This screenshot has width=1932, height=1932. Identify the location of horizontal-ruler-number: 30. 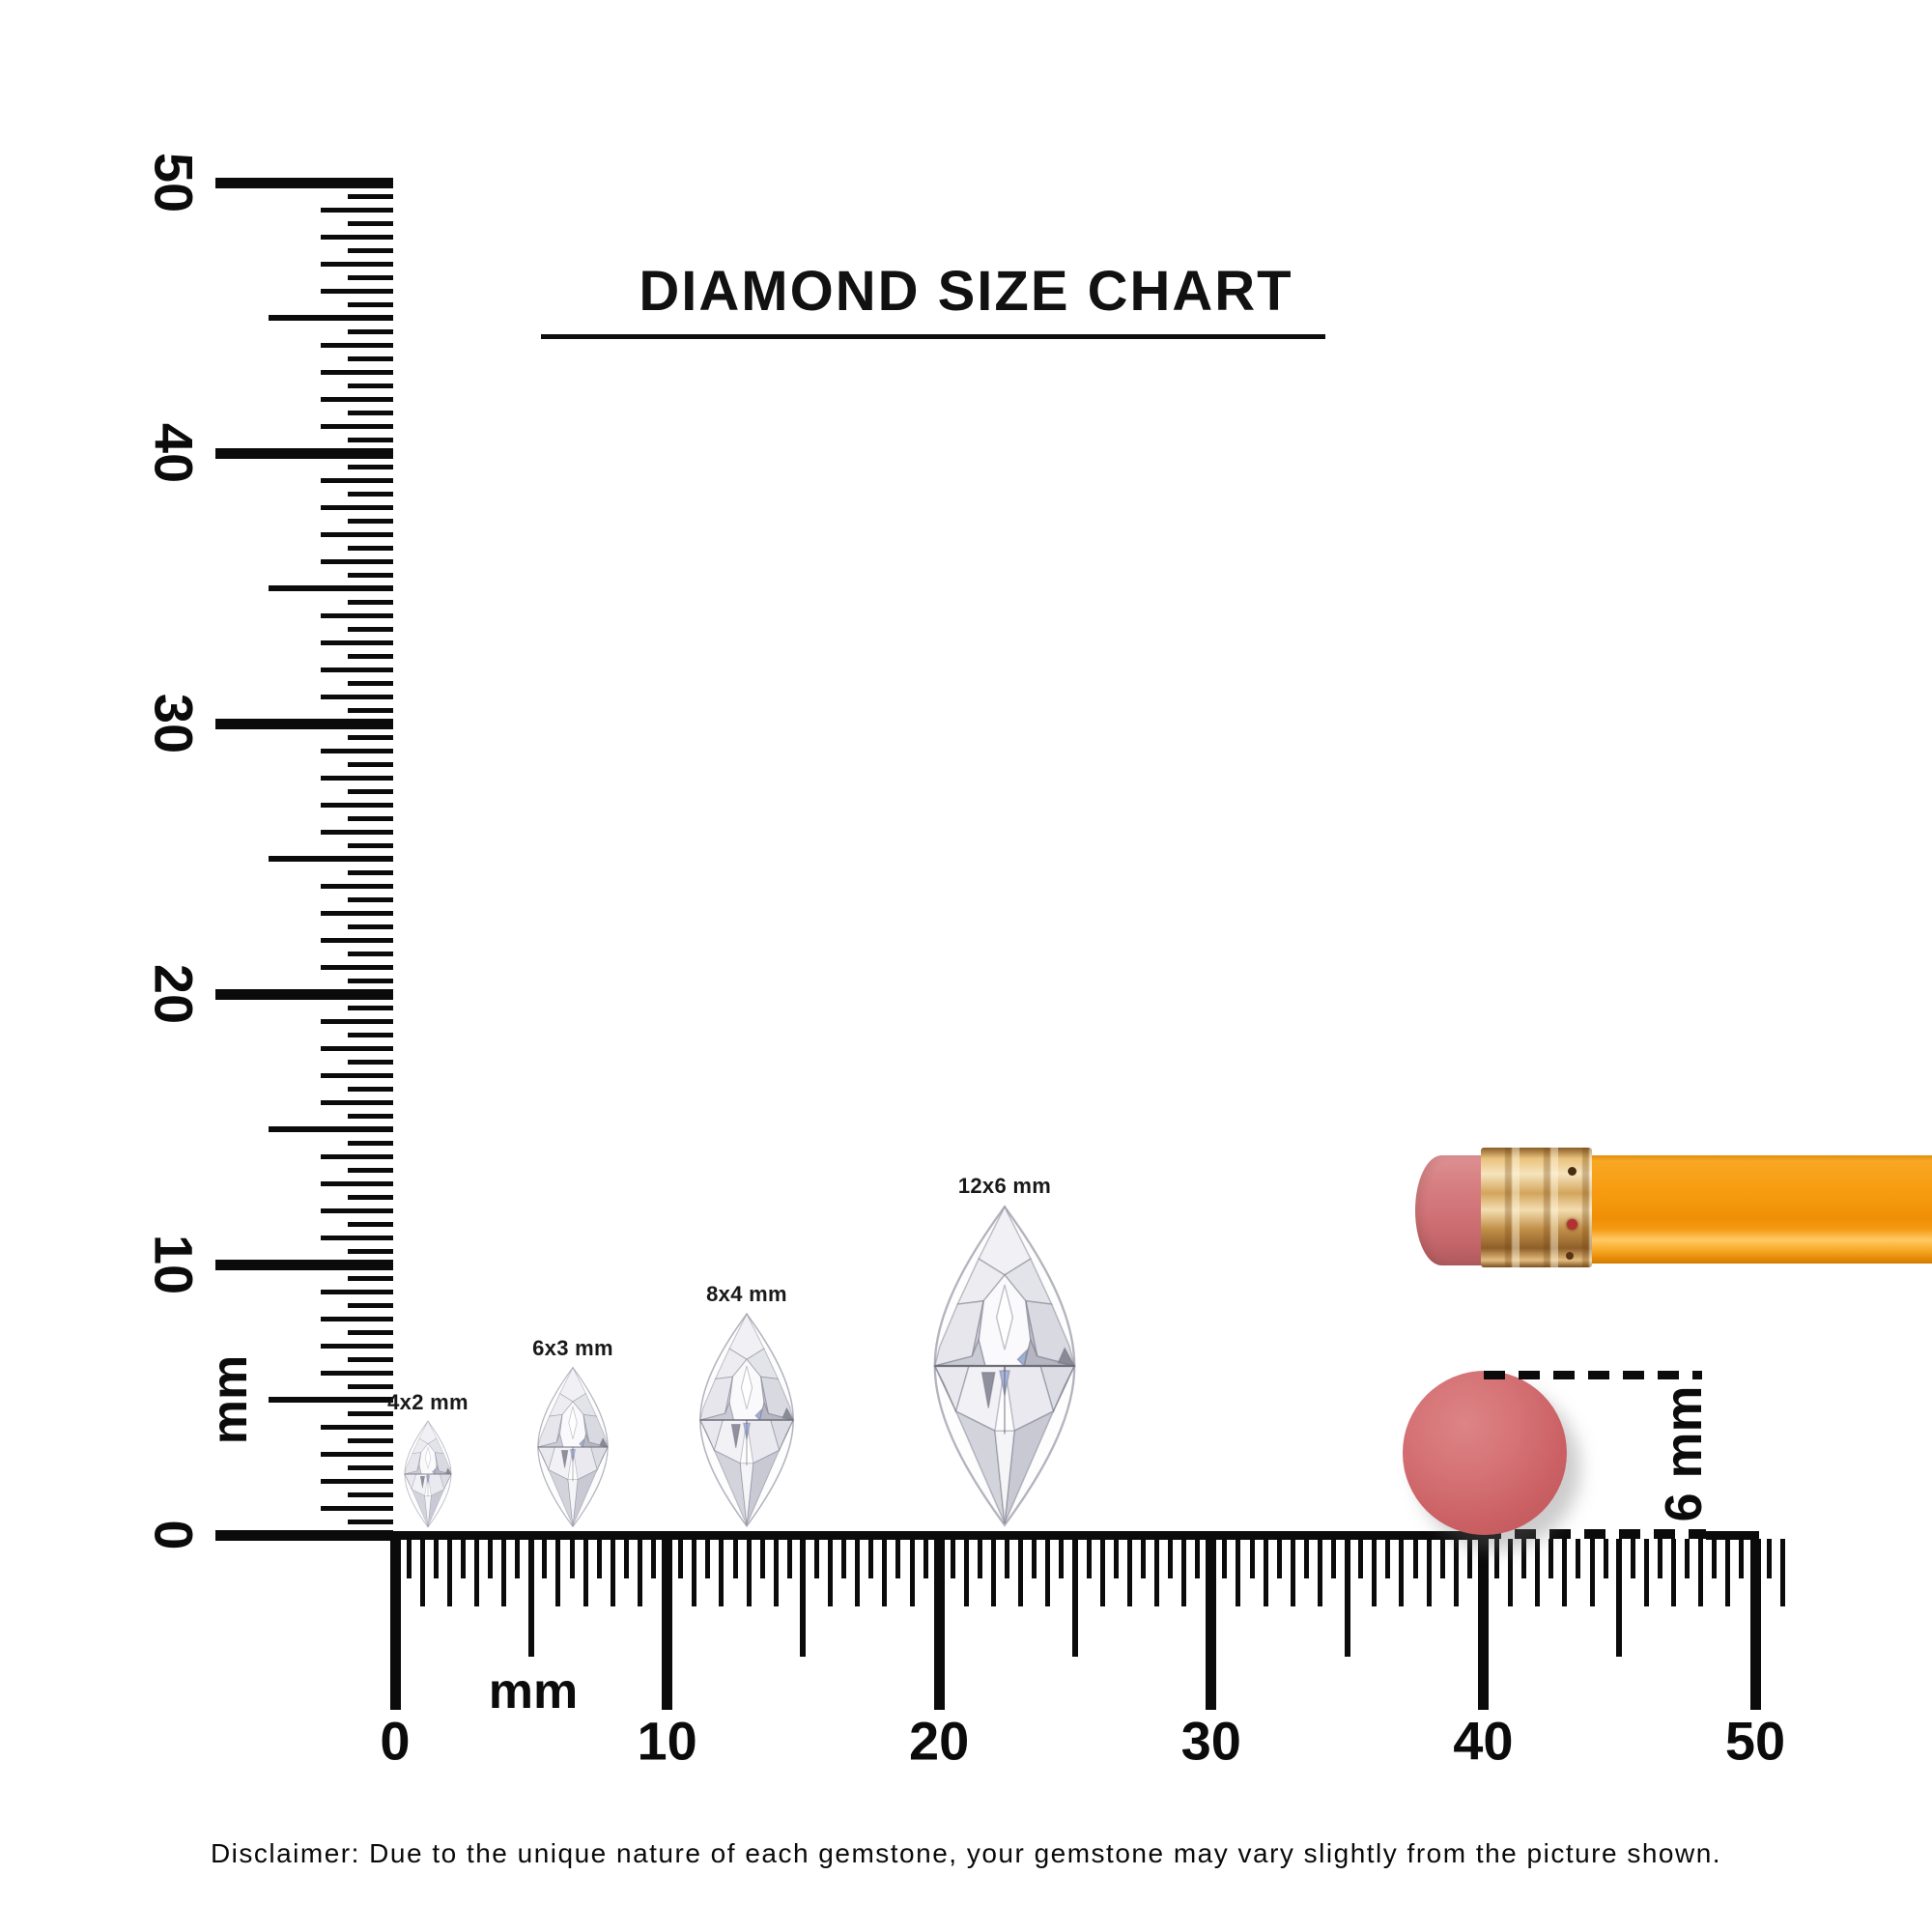
(1210, 1741).